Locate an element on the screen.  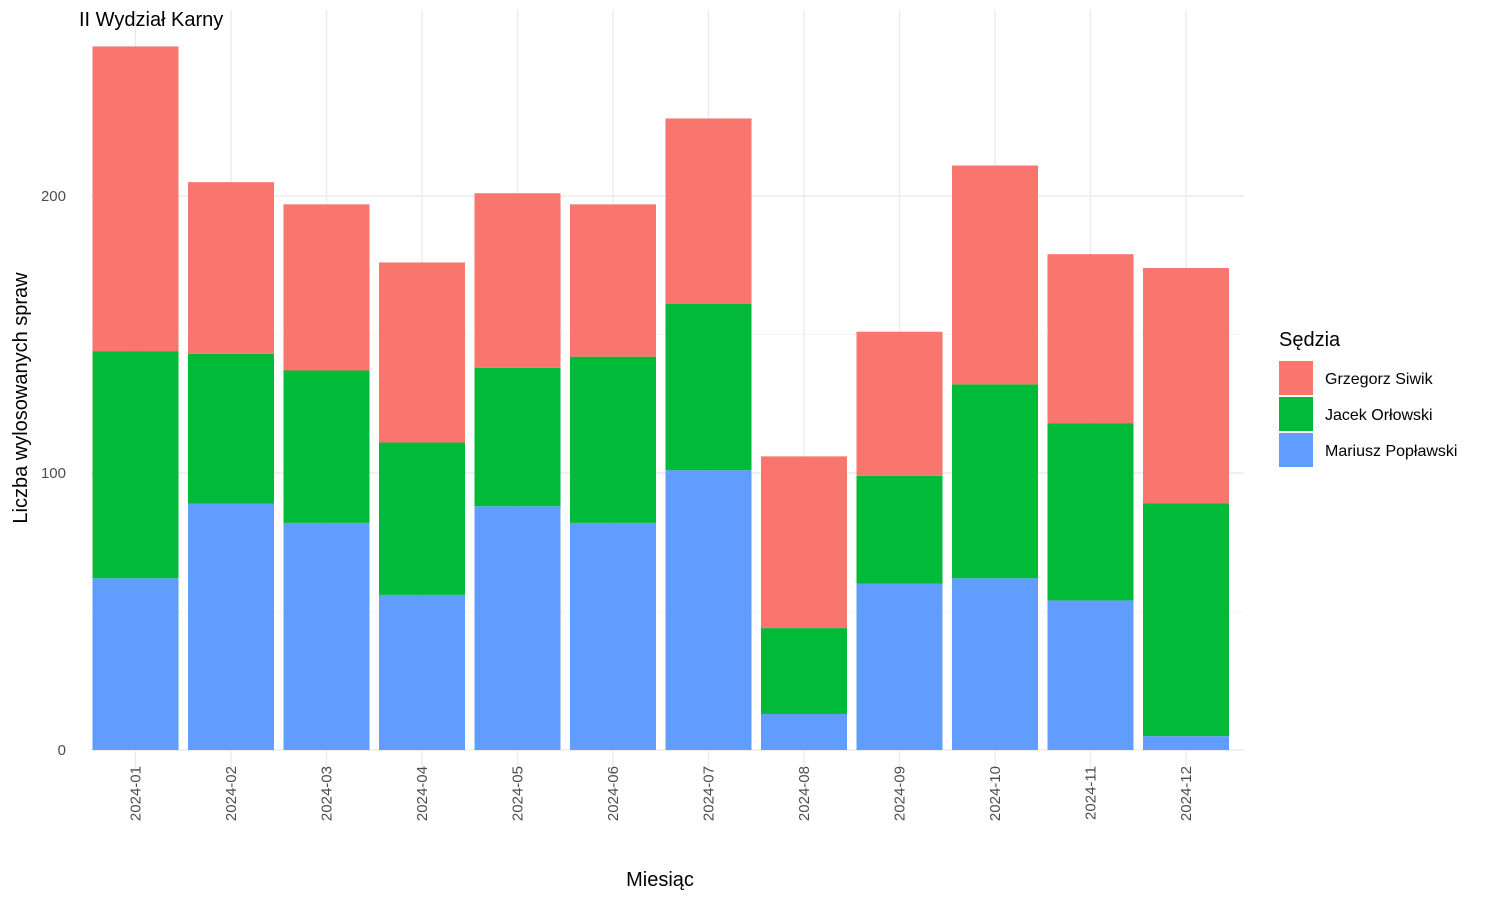
x-tick-label: 2024-05 is located at coordinates (518, 793).